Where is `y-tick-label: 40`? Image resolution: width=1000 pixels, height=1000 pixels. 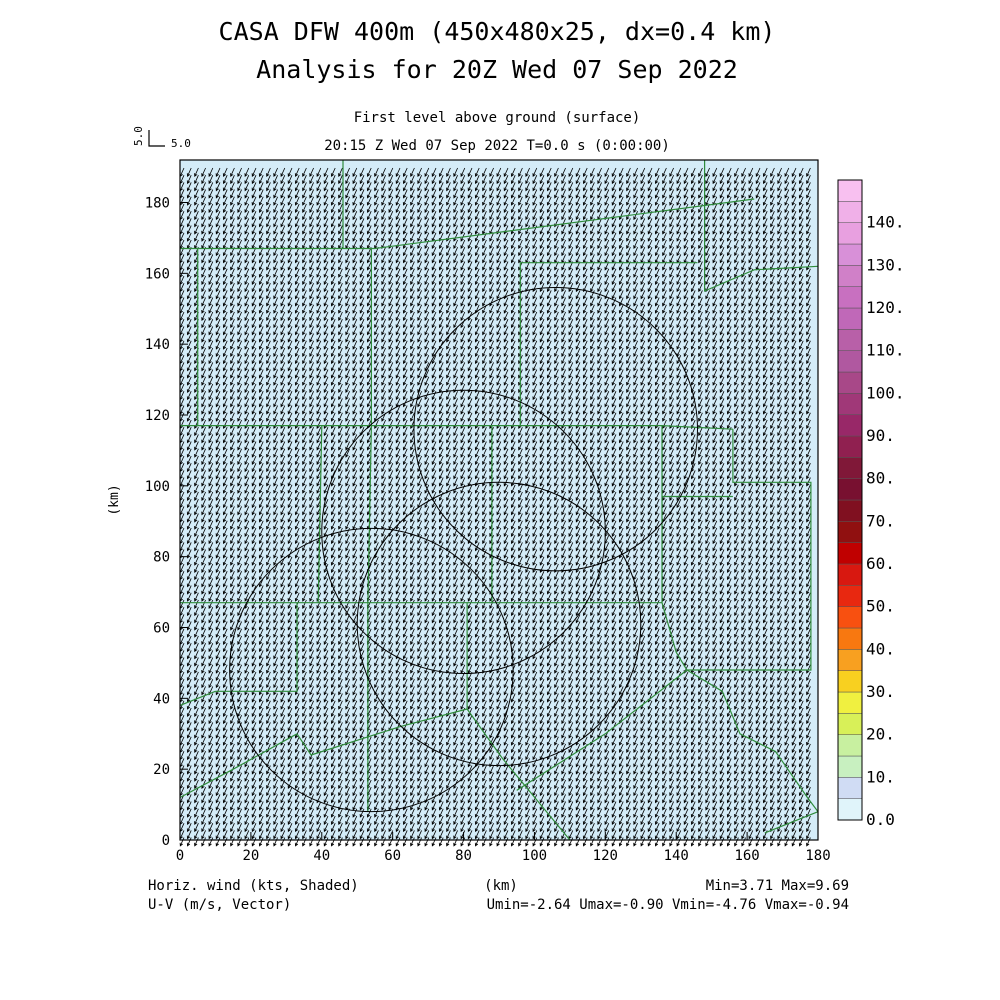
y-tick-label: 40 is located at coordinates (161, 699).